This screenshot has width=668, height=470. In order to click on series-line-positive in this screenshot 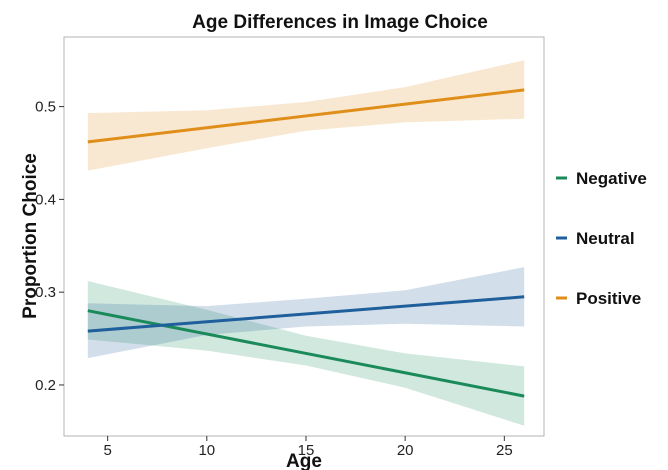, I will do `click(306, 116)`.